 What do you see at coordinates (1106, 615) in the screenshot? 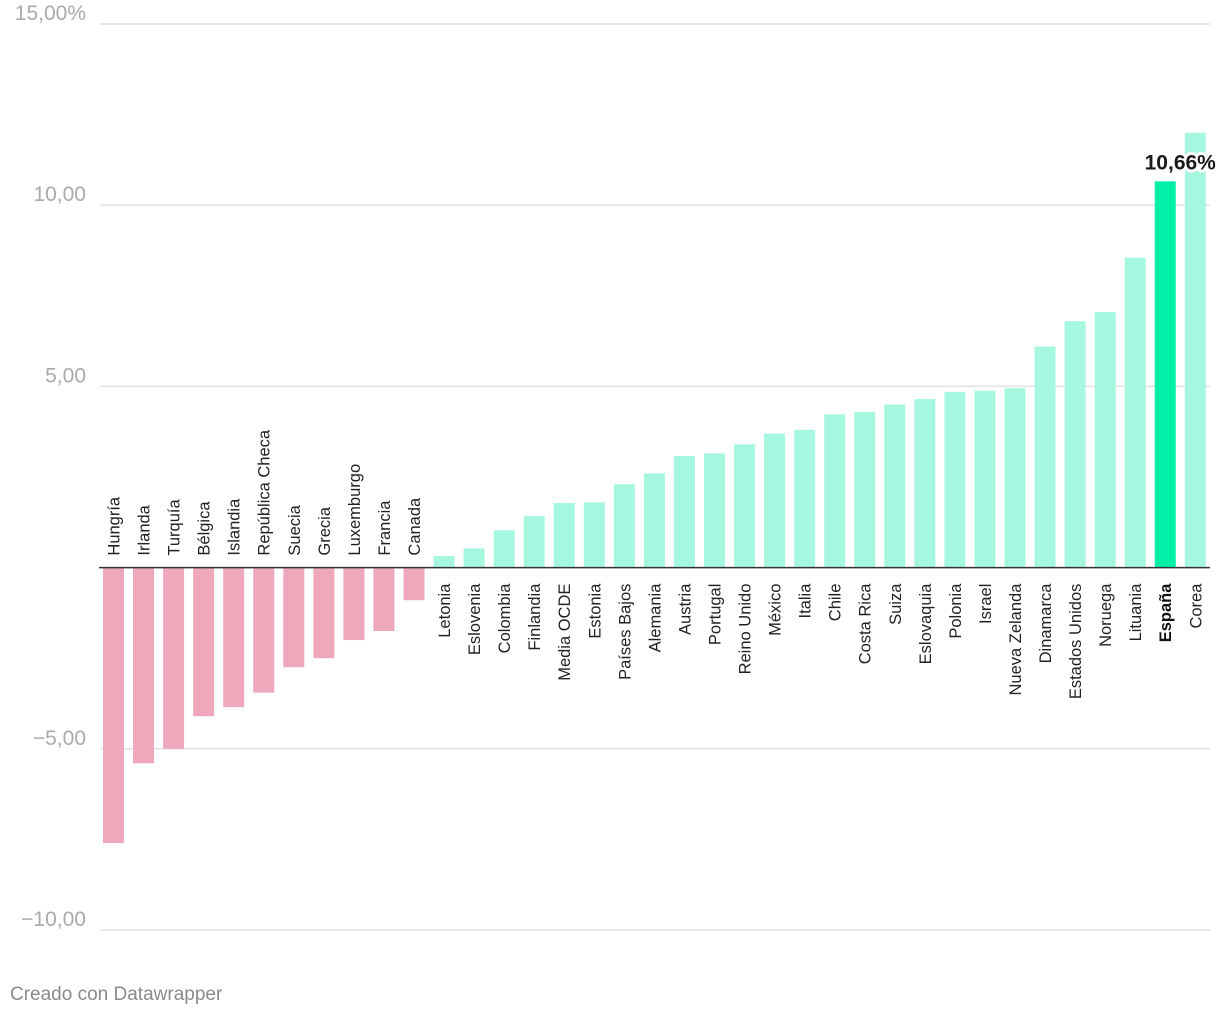
I see `category-label: Noruega` at bounding box center [1106, 615].